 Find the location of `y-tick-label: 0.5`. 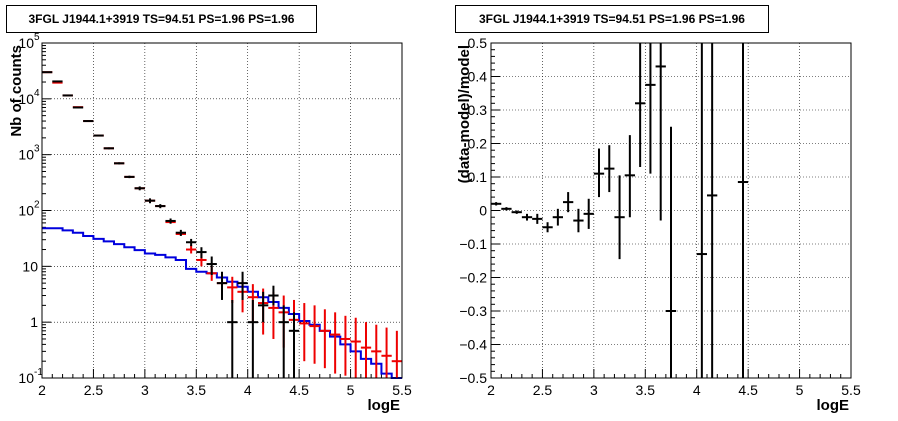

y-tick-label: 0.5 is located at coordinates (478, 43).